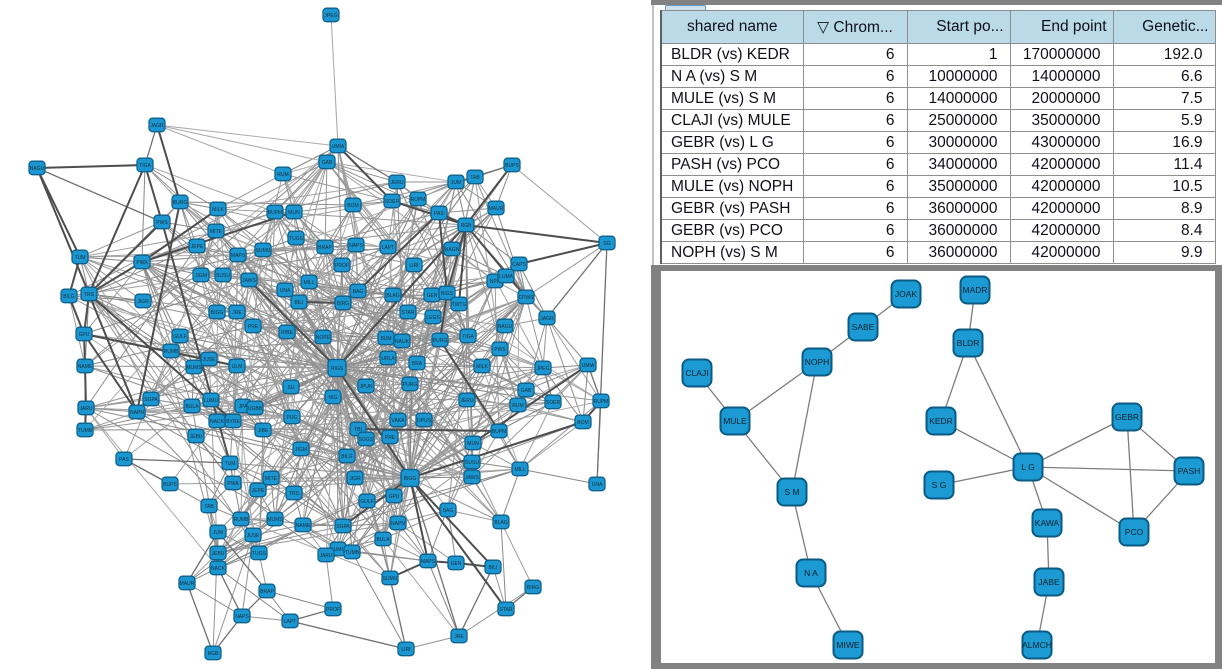 The width and height of the screenshot is (1222, 669). I want to click on svg-text: TAB, so click(475, 178).